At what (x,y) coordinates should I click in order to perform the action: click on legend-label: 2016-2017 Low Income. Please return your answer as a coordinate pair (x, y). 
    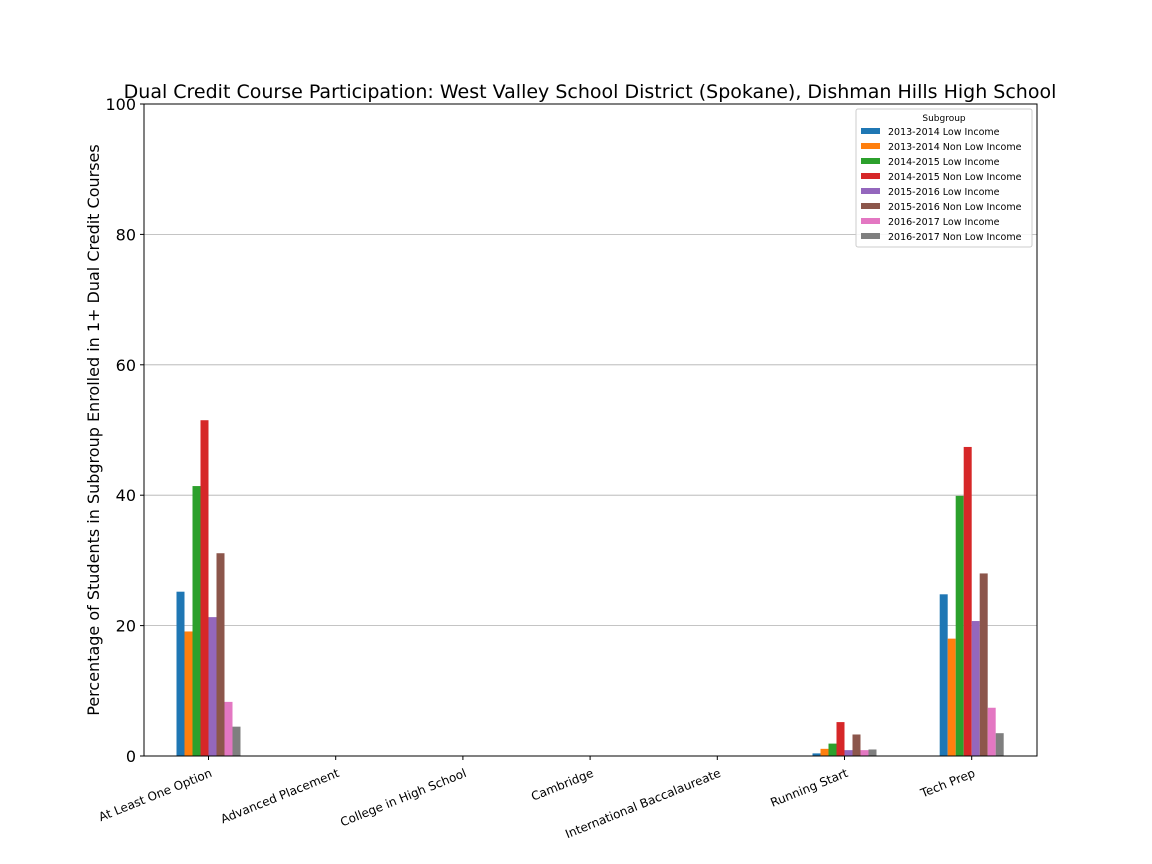
    Looking at the image, I should click on (944, 222).